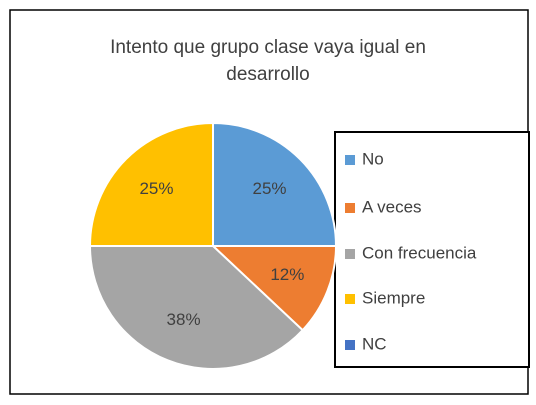 The image size is (536, 405). Describe the element at coordinates (184, 319) in the screenshot. I see `data-label: 38%` at that location.